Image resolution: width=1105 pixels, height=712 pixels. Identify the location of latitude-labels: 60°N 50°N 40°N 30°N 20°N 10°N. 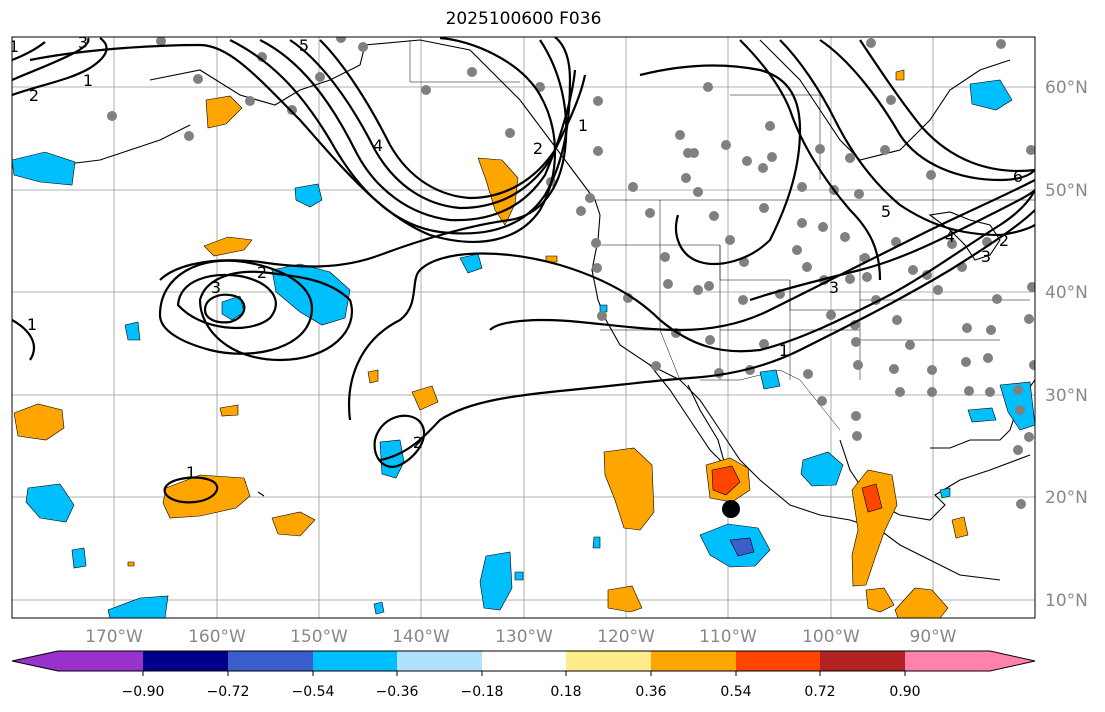
(1066, 344).